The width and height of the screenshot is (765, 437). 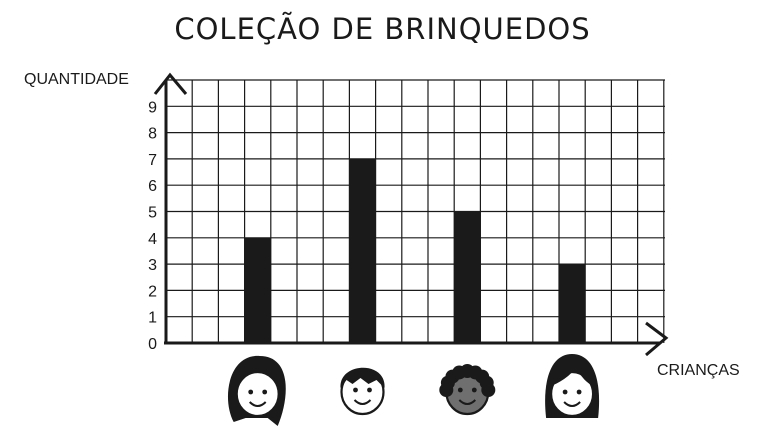 I want to click on y-tick-label: 5, so click(x=152, y=213).